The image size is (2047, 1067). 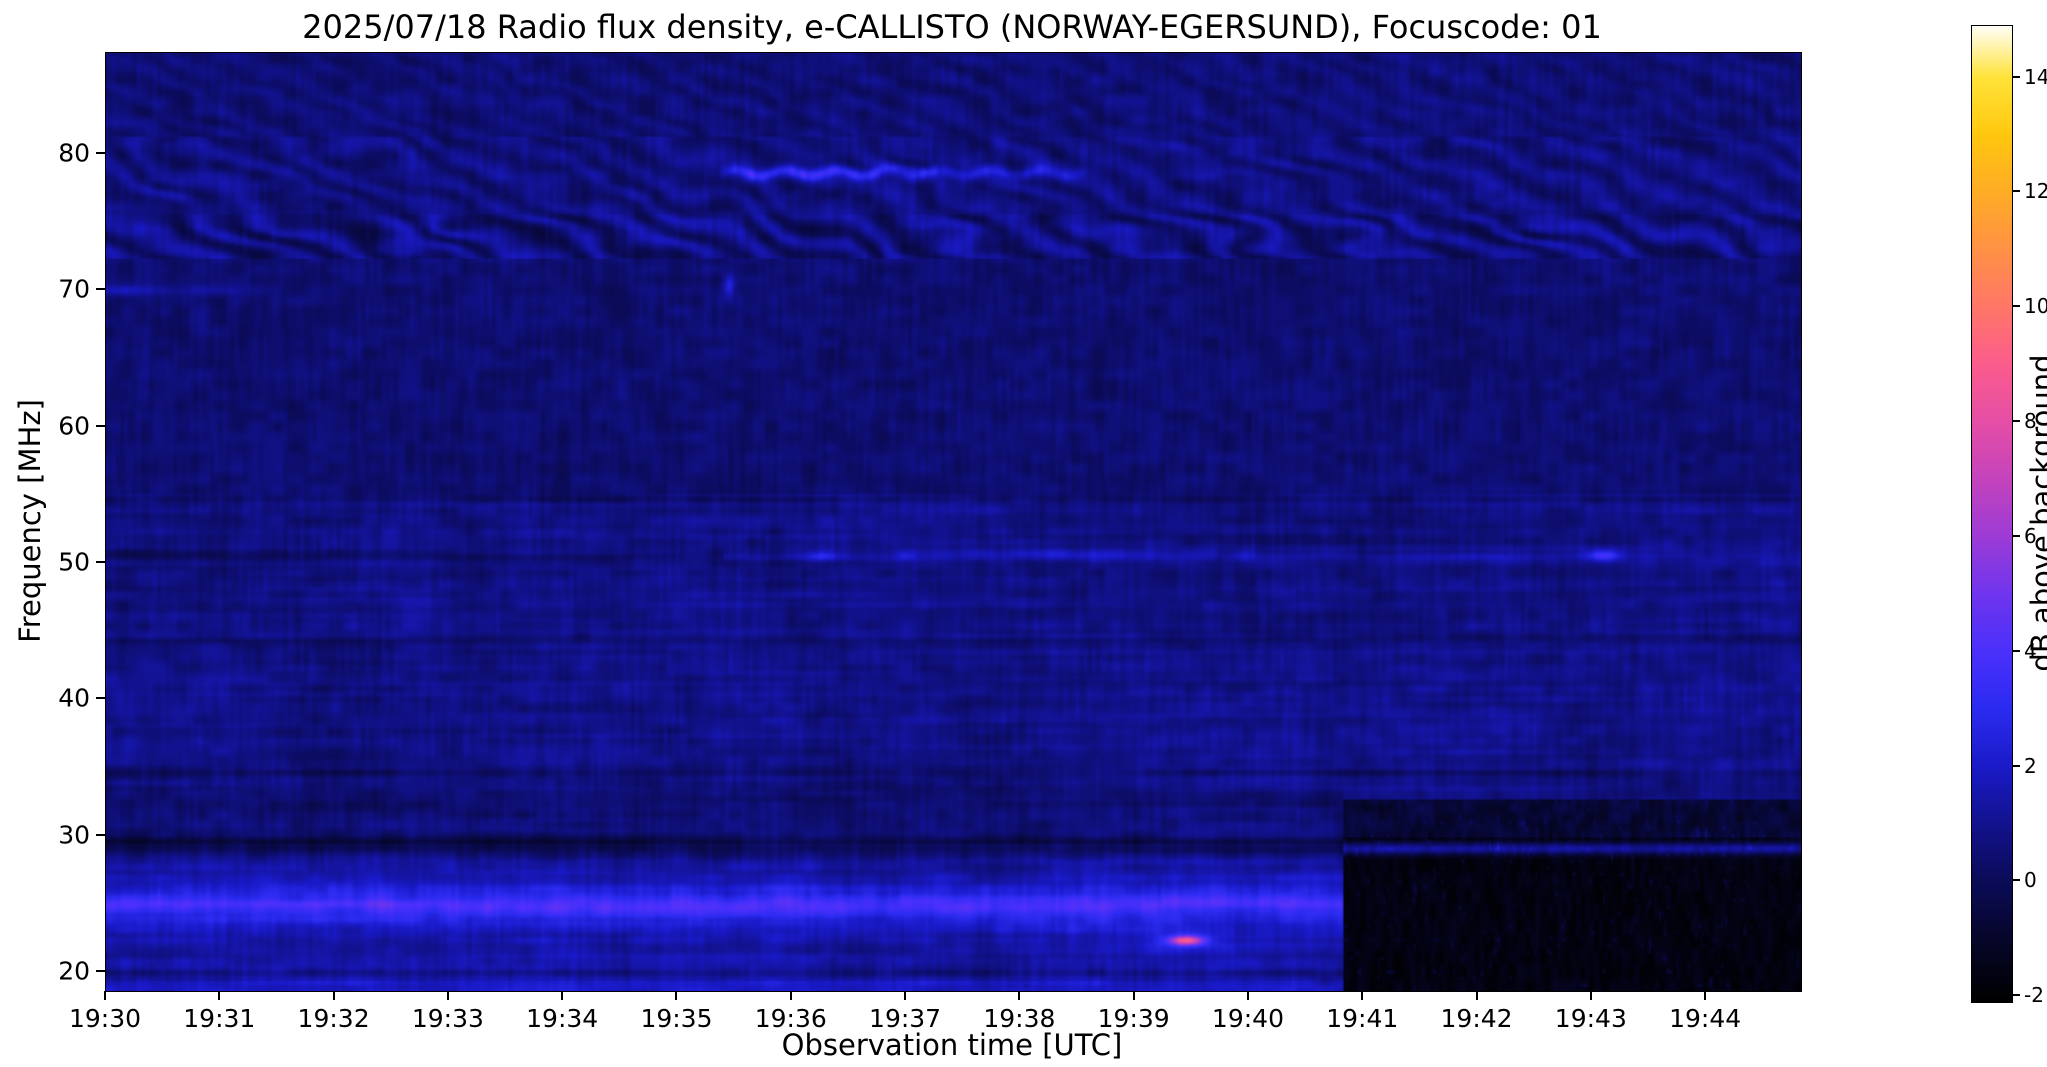 What do you see at coordinates (333, 1018) in the screenshot?
I see `x-tick-label: 19:32` at bounding box center [333, 1018].